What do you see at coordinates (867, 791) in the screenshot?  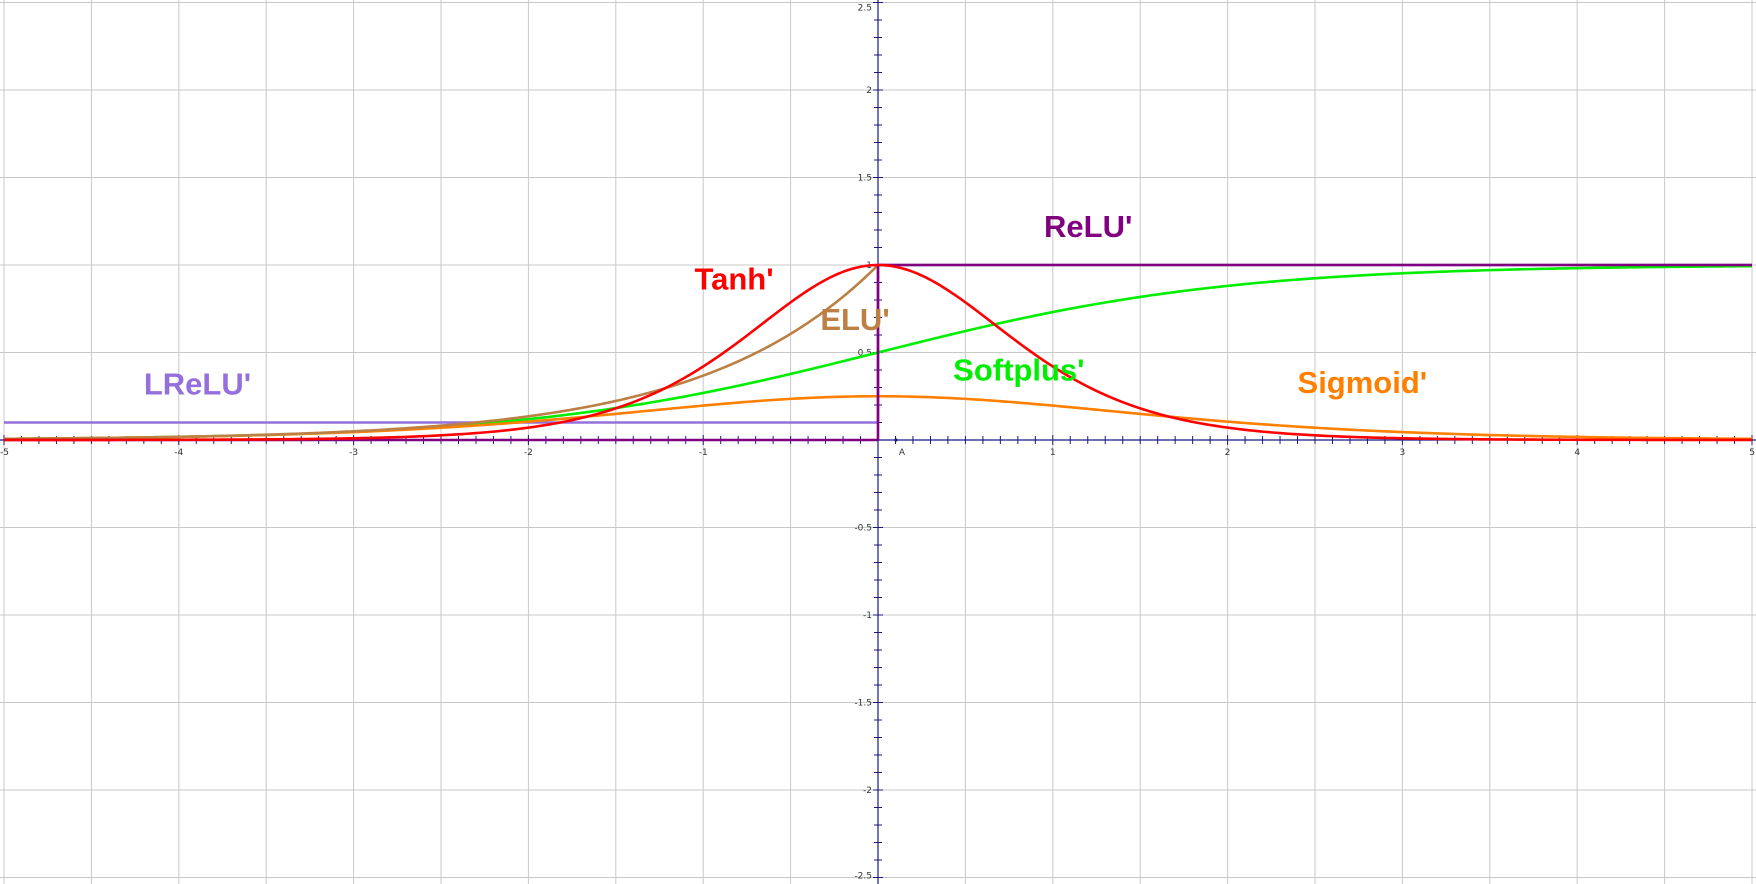 I see `y-tick-label: -2` at bounding box center [867, 791].